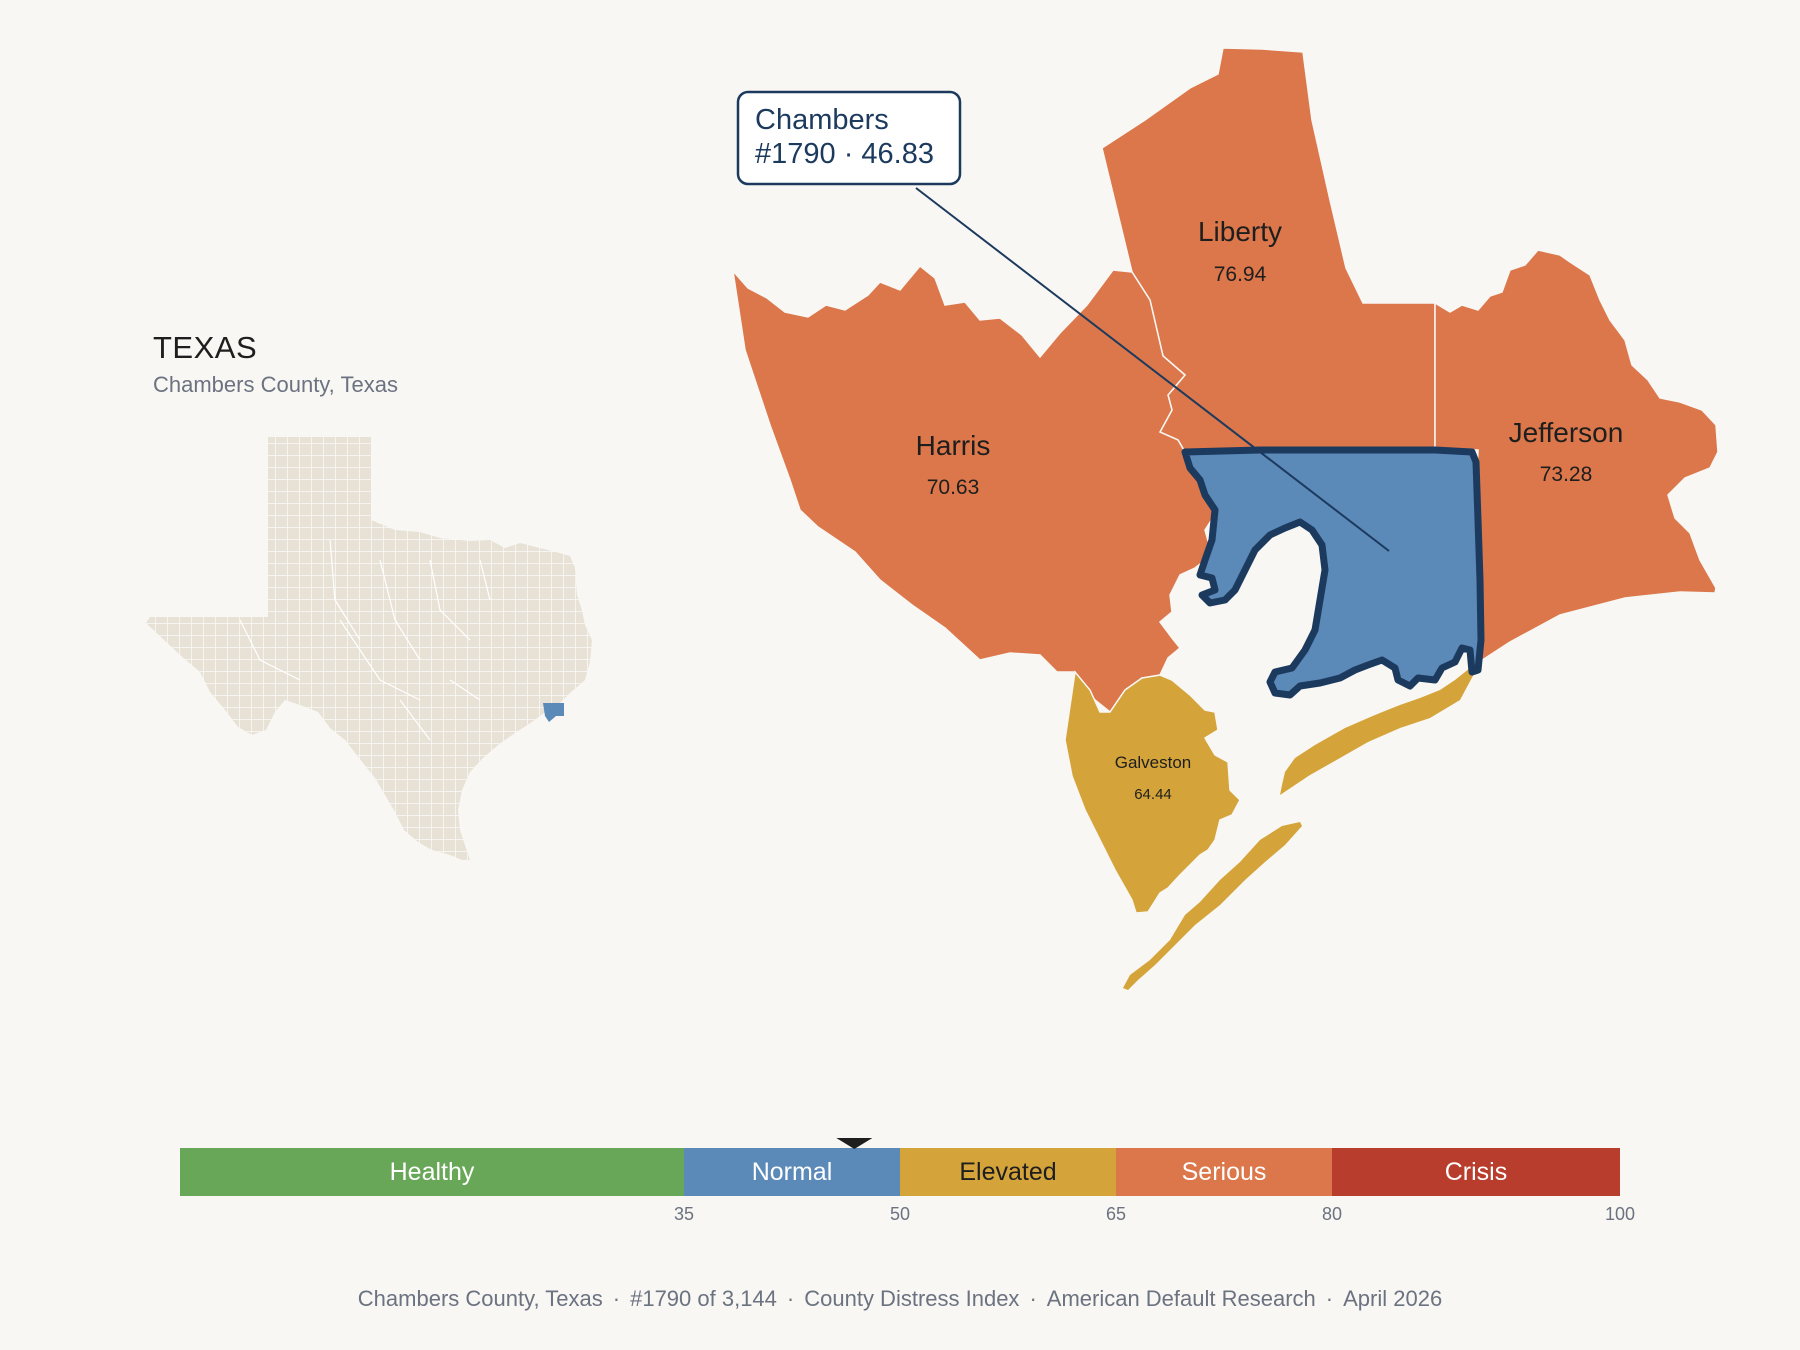 This screenshot has width=1800, height=1350. What do you see at coordinates (1566, 432) in the screenshot?
I see `label-jefferson-name: Jefferson` at bounding box center [1566, 432].